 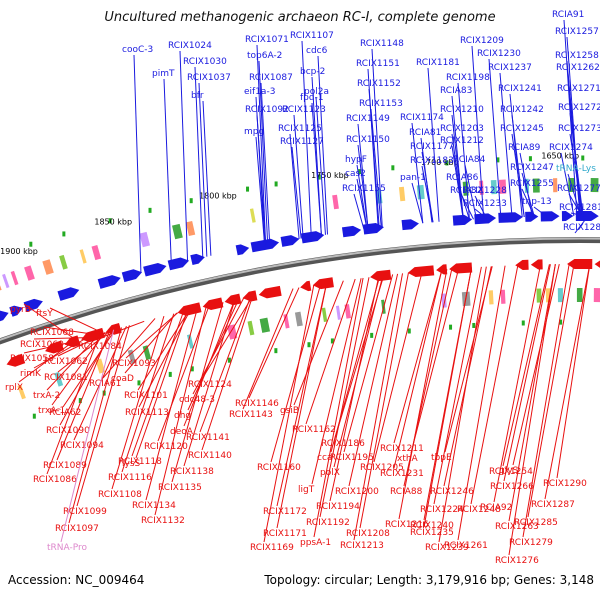 I want to click on plus-gene-label: RCIA89, so click(x=524, y=148).